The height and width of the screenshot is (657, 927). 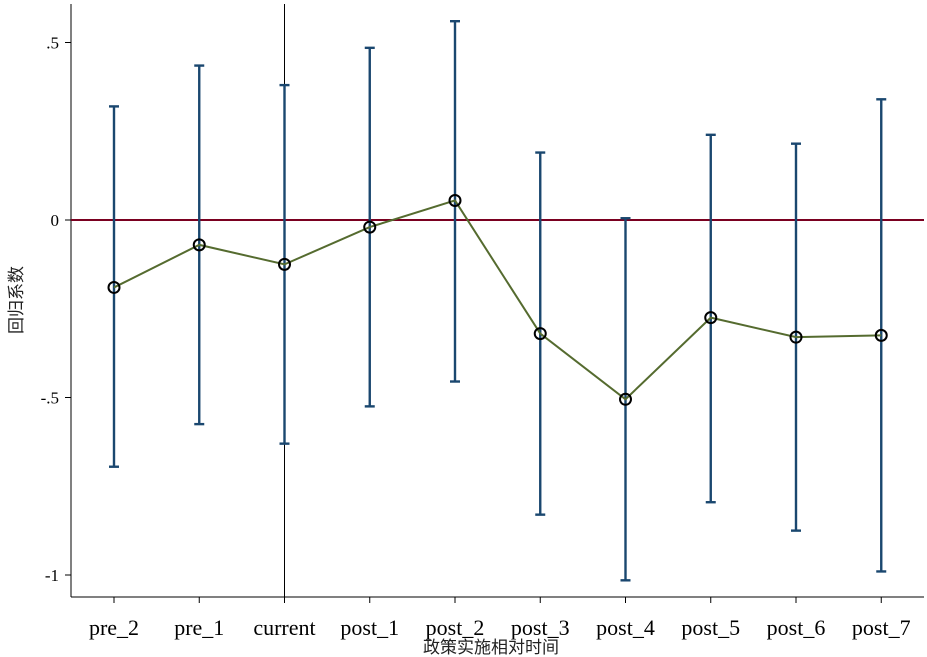 I want to click on y-tick-label: 0, so click(x=55, y=220).